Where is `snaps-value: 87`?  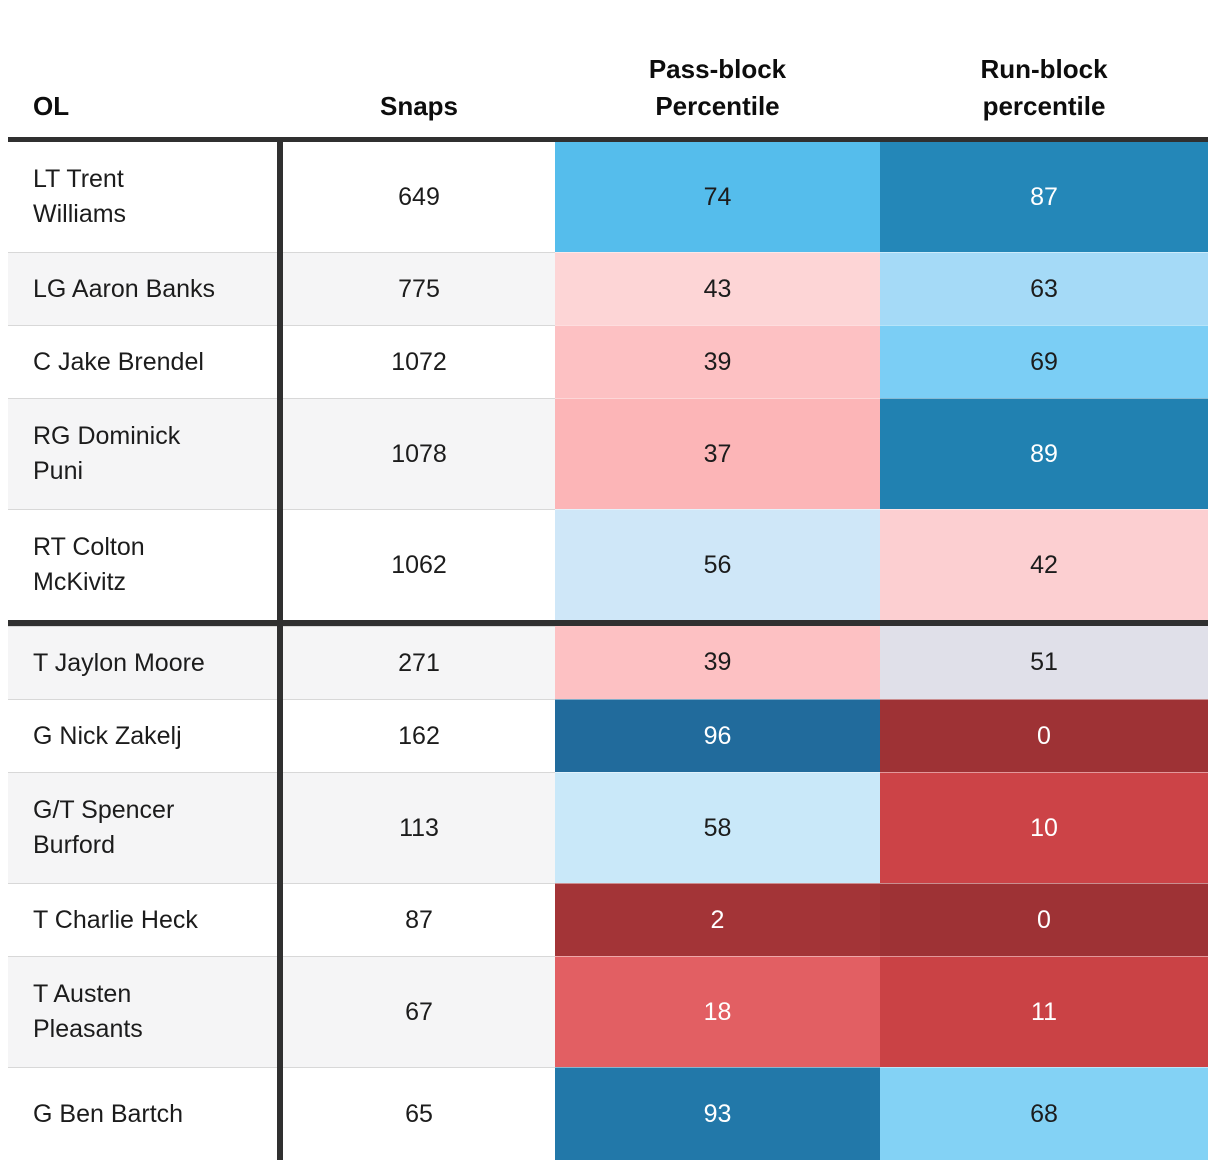
snaps-value: 87 is located at coordinates (419, 919).